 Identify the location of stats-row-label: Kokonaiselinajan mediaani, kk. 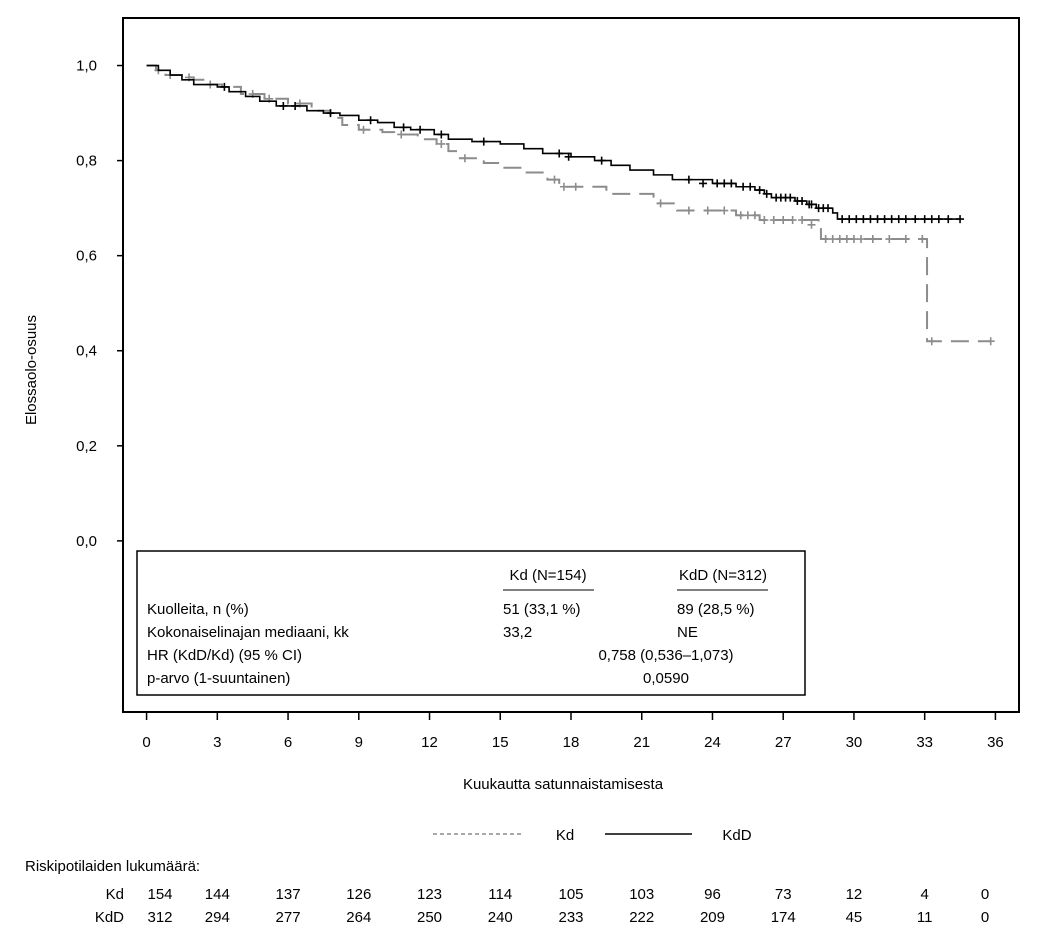
(248, 632).